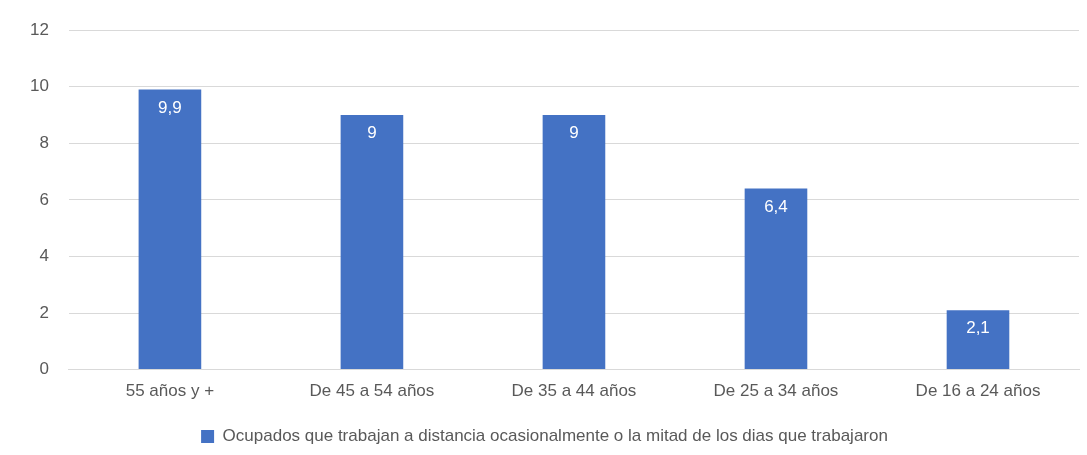 The width and height of the screenshot is (1087, 455). I want to click on x-tick-label: 55 años y +, so click(170, 391).